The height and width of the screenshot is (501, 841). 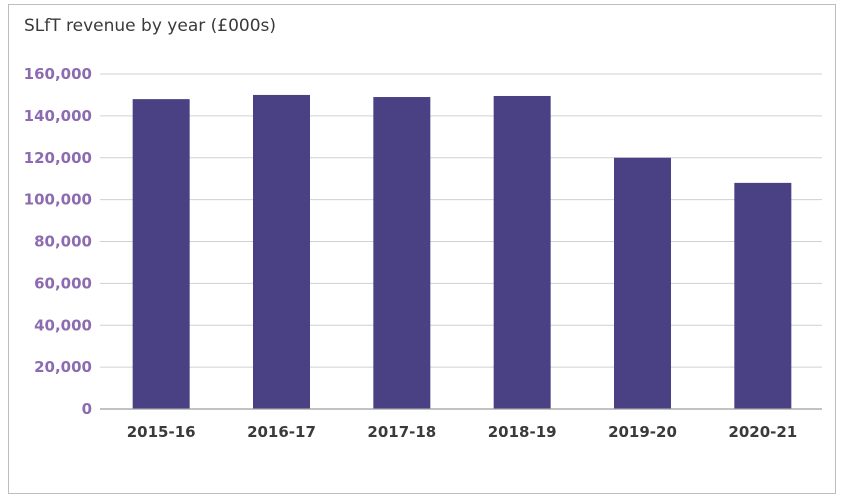 What do you see at coordinates (281, 432) in the screenshot?
I see `x-tick-label: 2016-17` at bounding box center [281, 432].